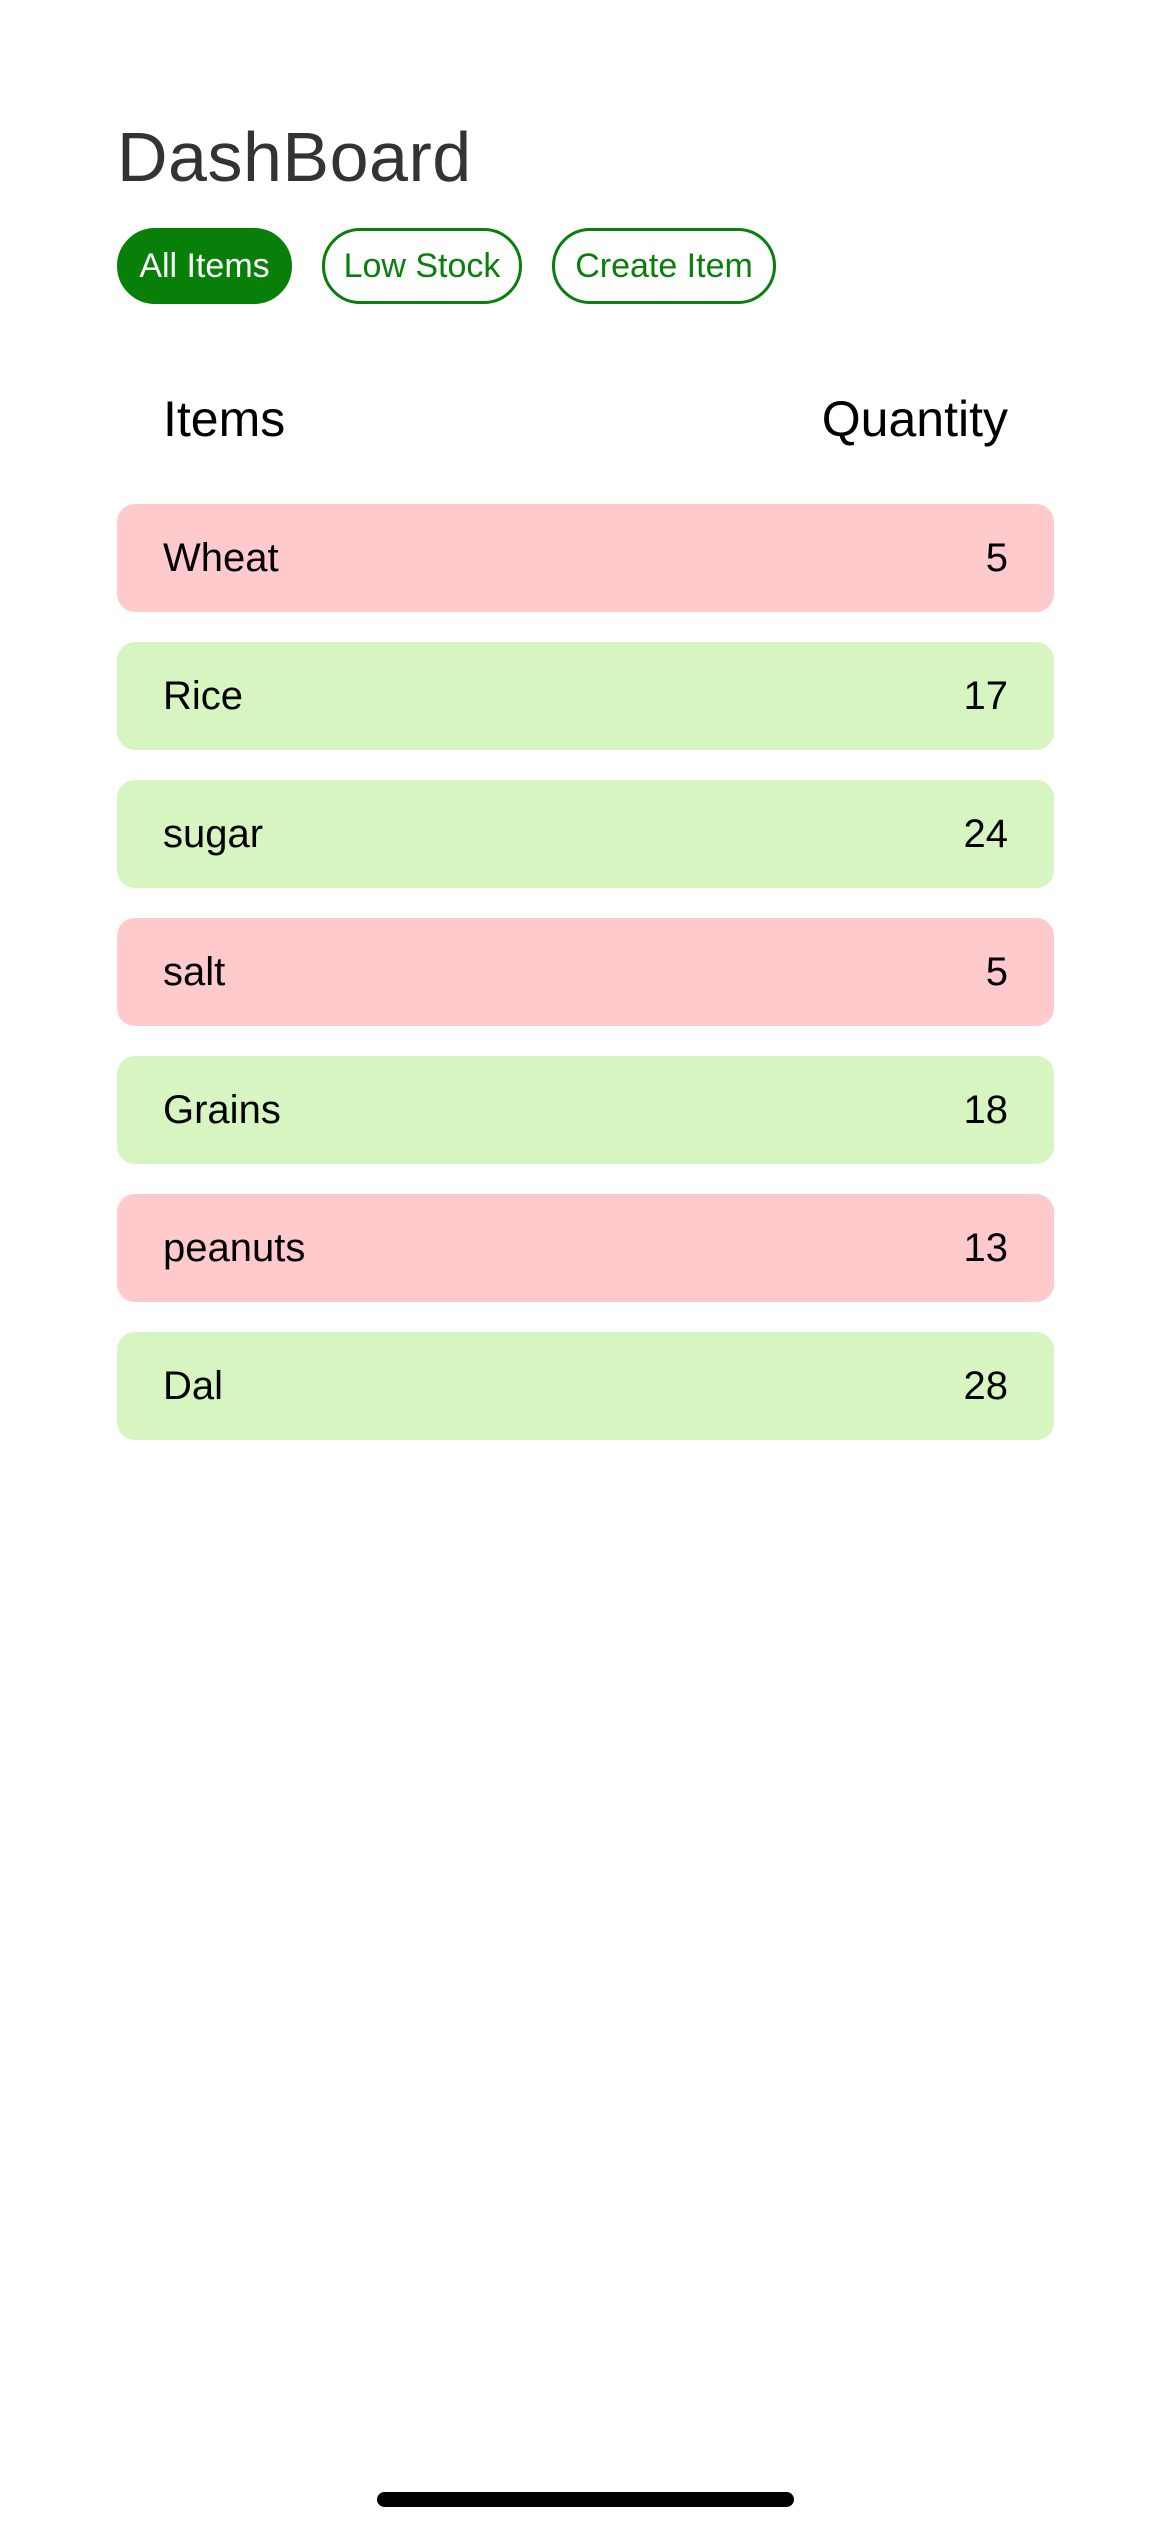 Image resolution: width=1170 pixels, height=2532 pixels. Describe the element at coordinates (986, 1247) in the screenshot. I see `item-quantity: 13` at that location.